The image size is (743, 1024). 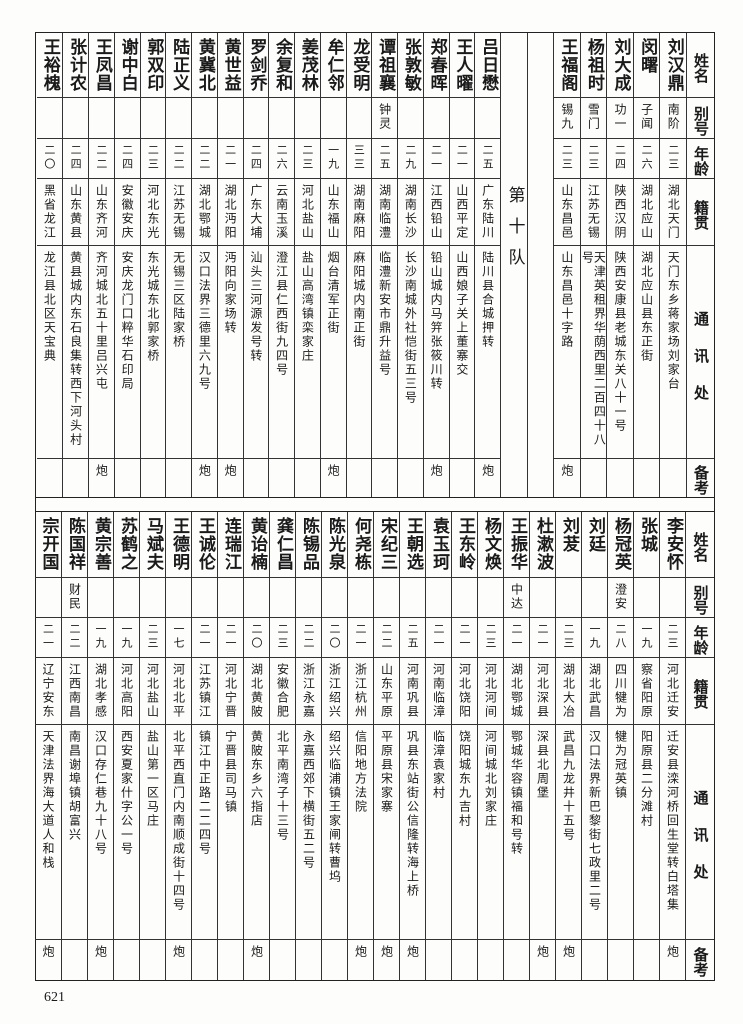 What do you see at coordinates (360, 772) in the screenshot?
I see `person-address: 信阳地方法院` at bounding box center [360, 772].